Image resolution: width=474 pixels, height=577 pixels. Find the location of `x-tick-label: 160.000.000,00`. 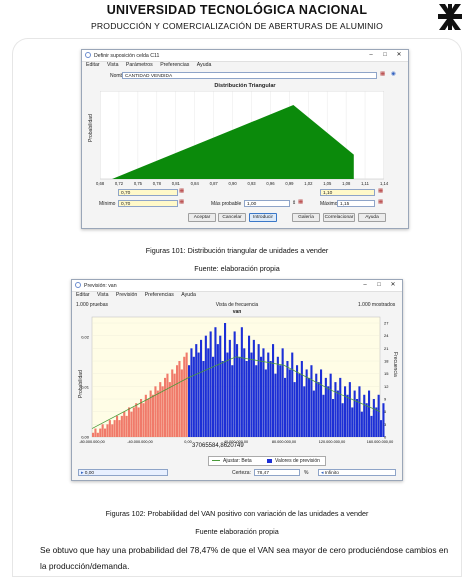

x-tick-label: 160.000.000,00 is located at coordinates (380, 442).